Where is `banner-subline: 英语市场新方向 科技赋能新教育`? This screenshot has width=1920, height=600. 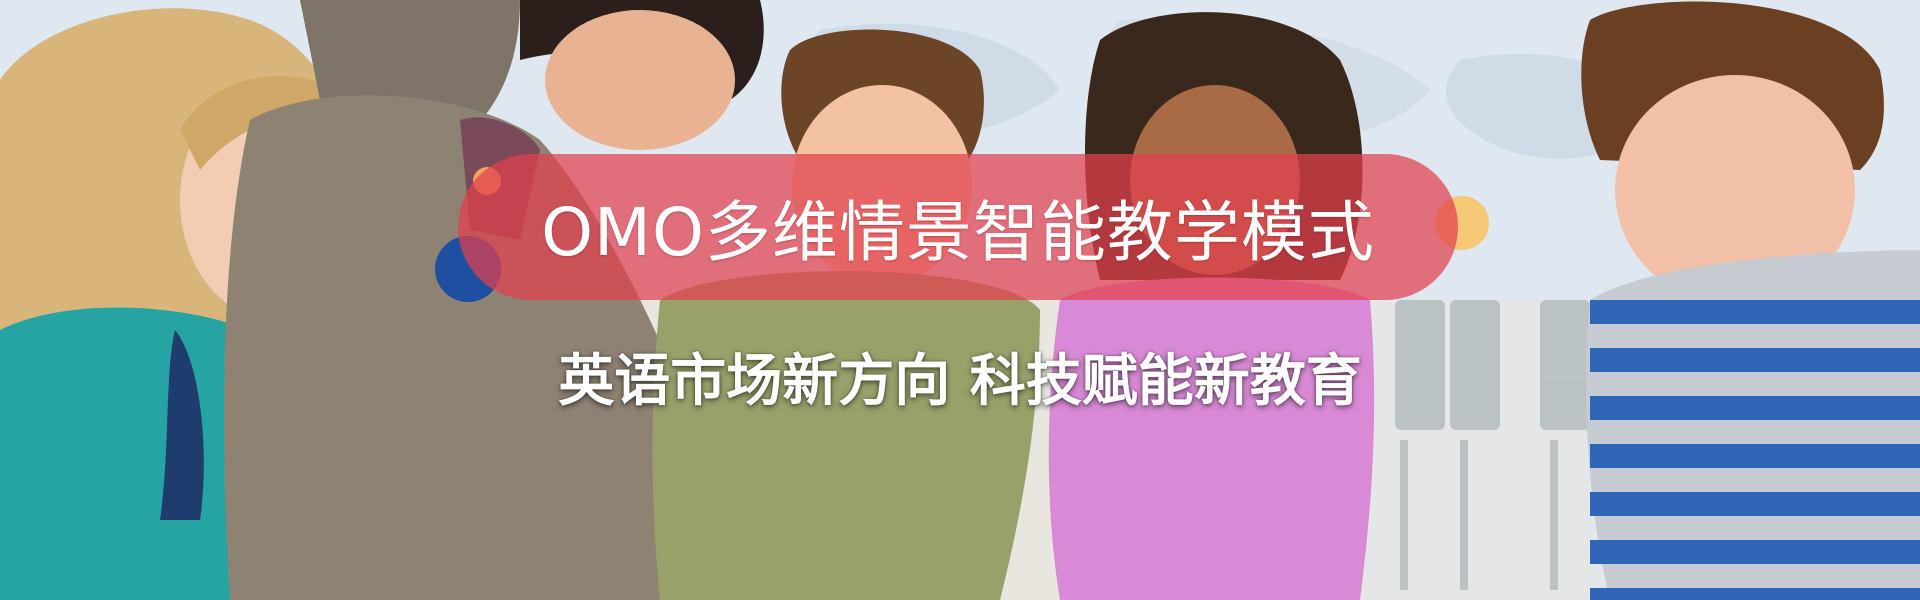 banner-subline: 英语市场新方向 科技赋能新教育 is located at coordinates (960, 381).